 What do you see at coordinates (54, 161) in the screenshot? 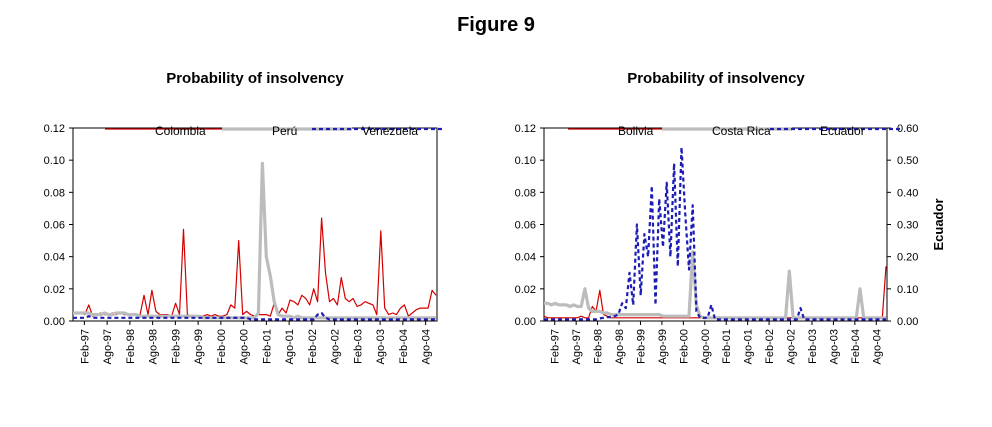
I see `chart1-y-tick-label: 0.10` at bounding box center [54, 161].